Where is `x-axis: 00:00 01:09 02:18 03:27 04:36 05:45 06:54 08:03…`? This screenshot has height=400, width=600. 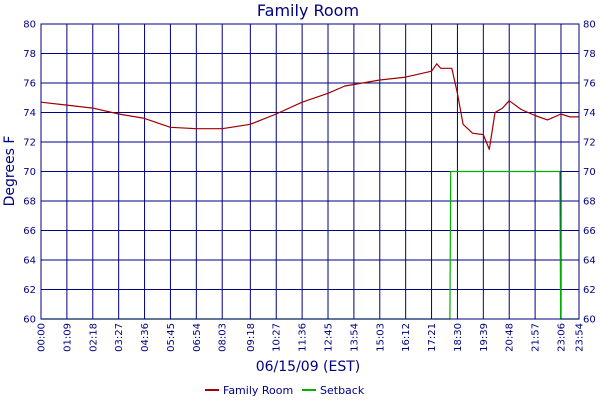 x-axis: 00:00 01:09 02:18 03:27 04:36 05:45 06:54 08:03… is located at coordinates (311, 337).